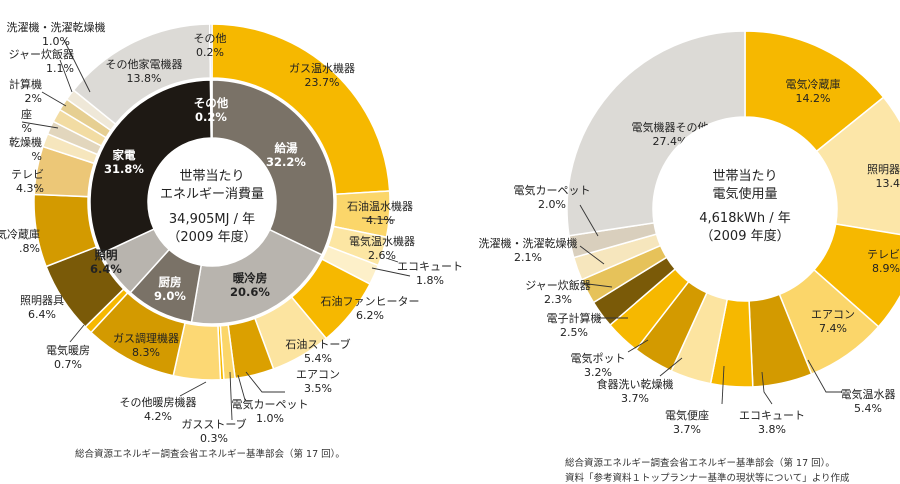 The height and width of the screenshot is (484, 900). Describe the element at coordinates (598, 372) in the screenshot. I see `ring-8-value: 3.2%` at that location.